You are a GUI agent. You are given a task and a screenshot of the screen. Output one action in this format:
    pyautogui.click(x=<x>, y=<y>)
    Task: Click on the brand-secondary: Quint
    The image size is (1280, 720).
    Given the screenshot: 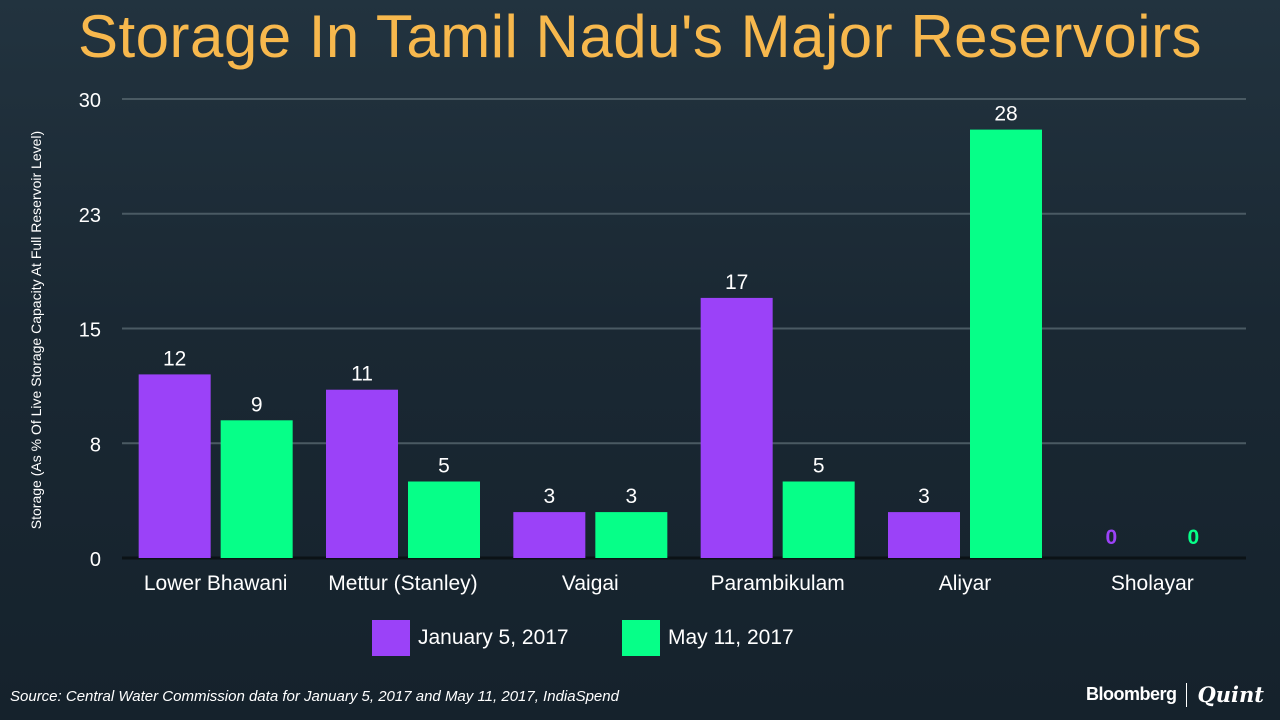 What is the action you would take?
    pyautogui.click(x=1230, y=694)
    